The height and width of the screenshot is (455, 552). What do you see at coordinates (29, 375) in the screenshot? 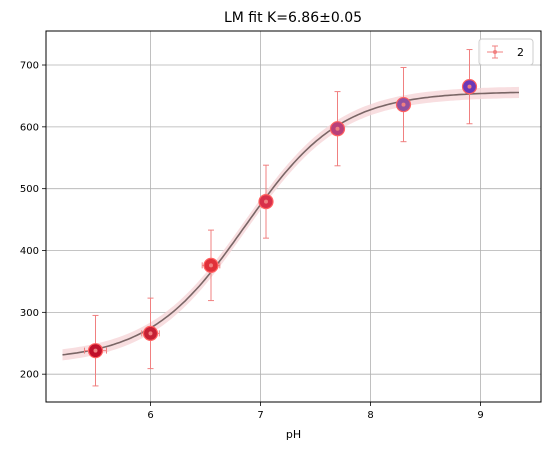
I see `y-tick-label: 200` at bounding box center [29, 375].